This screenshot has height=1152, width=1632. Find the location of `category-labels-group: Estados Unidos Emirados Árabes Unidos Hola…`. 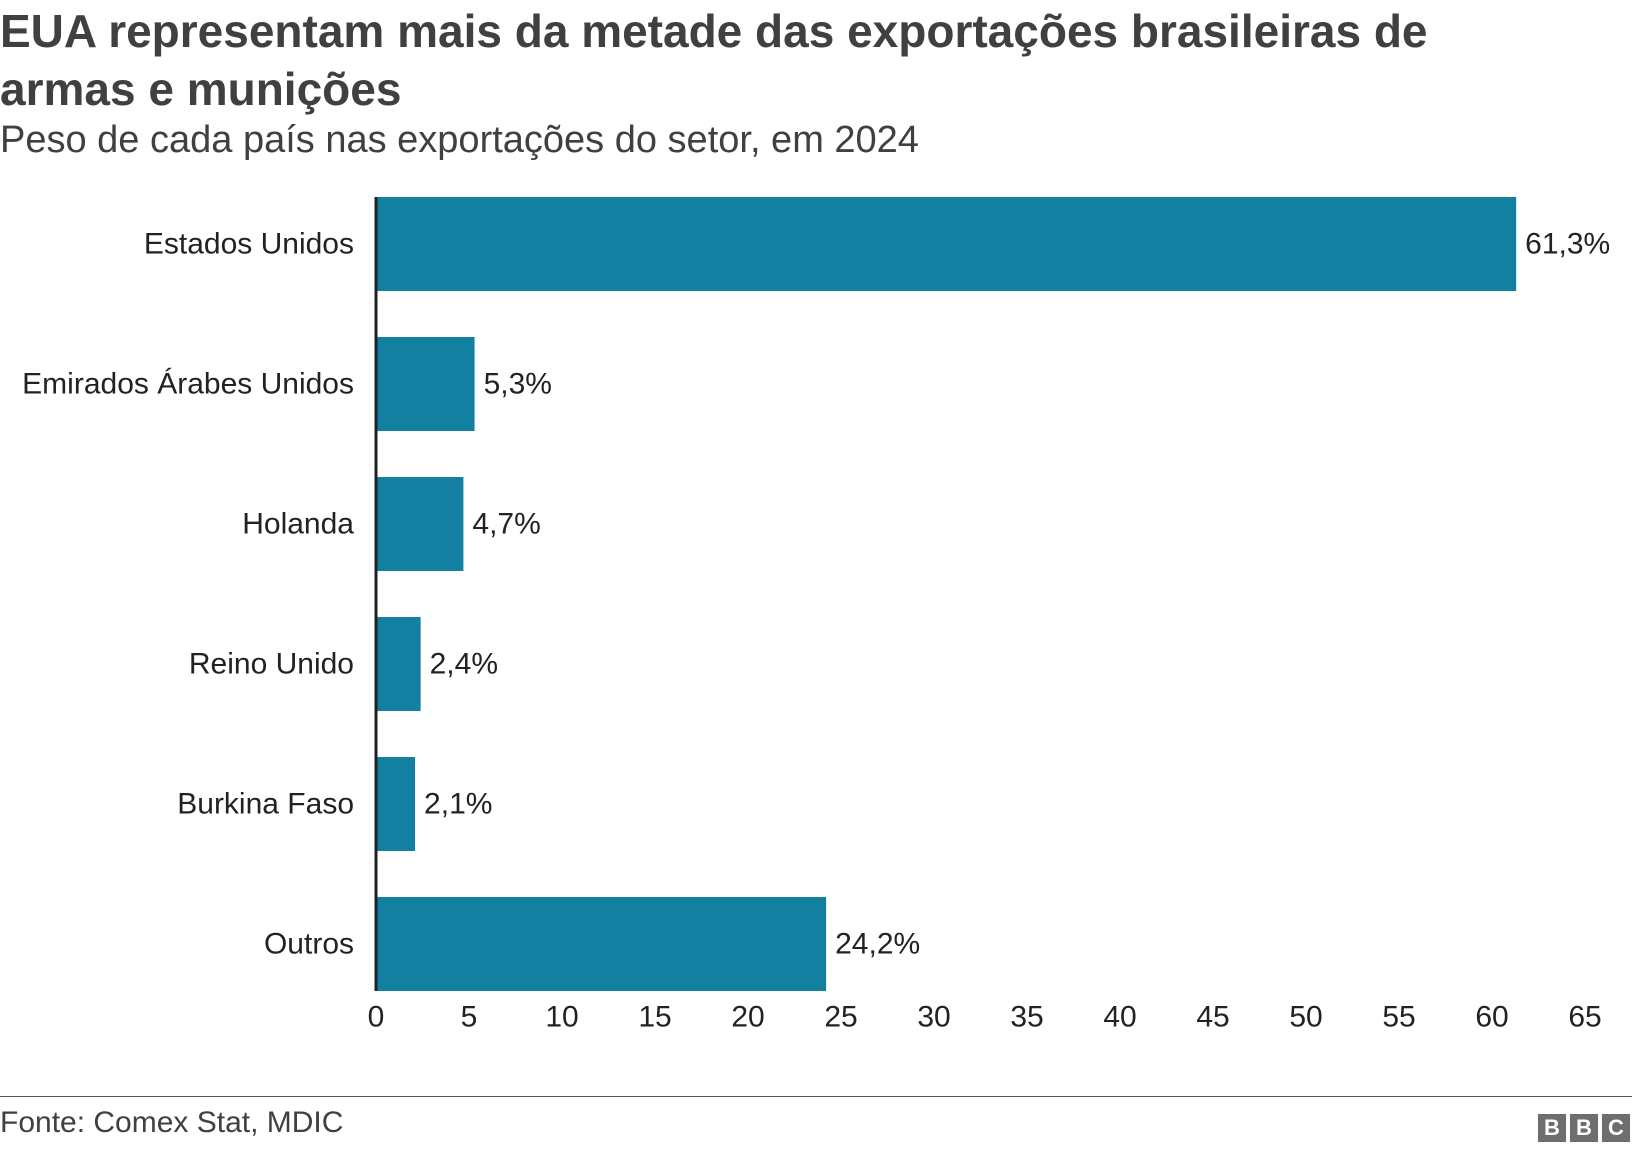

category-labels-group: Estados Unidos Emirados Árabes Unidos Hola… is located at coordinates (188, 594).